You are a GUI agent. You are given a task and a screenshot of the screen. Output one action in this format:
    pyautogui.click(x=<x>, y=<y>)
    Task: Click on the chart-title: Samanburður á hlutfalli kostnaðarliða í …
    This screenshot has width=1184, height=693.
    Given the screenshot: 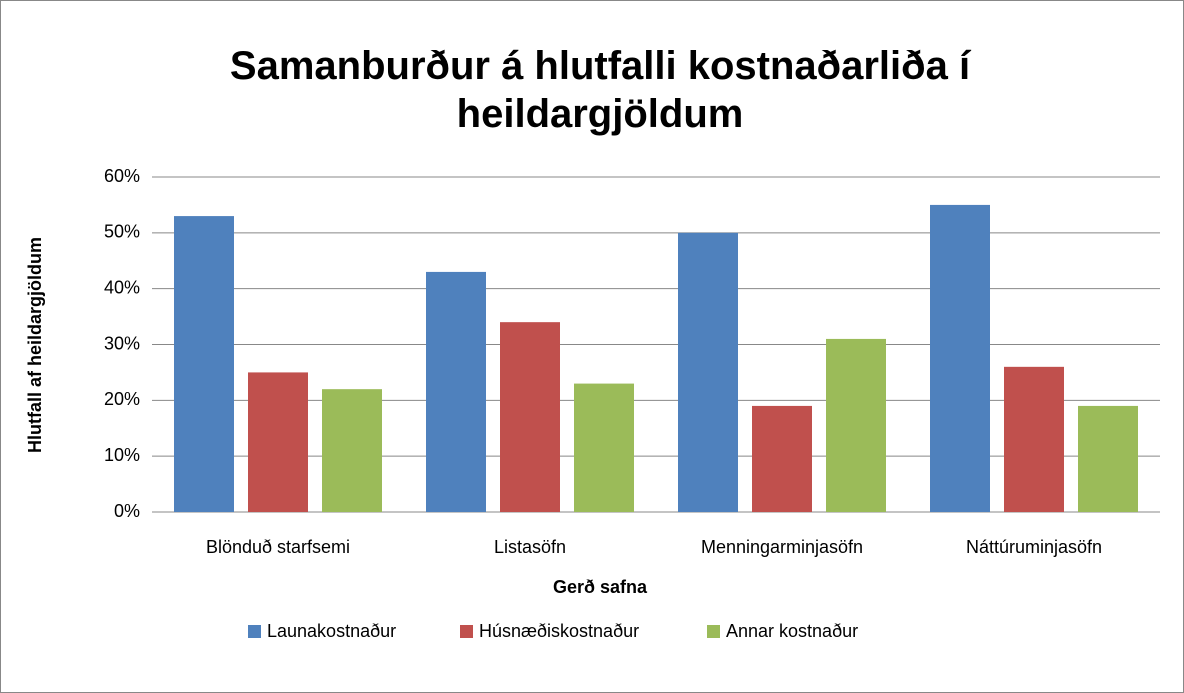 What is the action you would take?
    pyautogui.click(x=600, y=90)
    